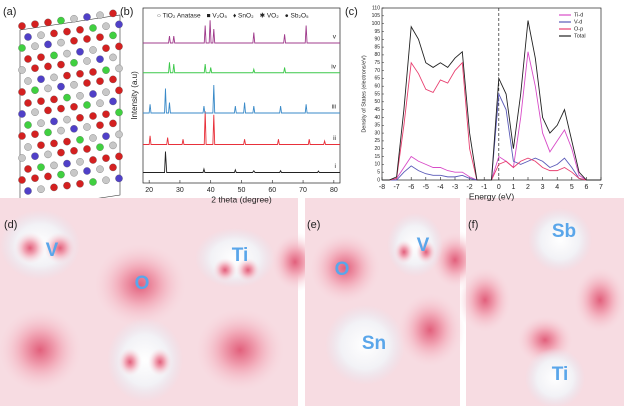 Image resolution: width=624 pixels, height=406 pixels. I want to click on y-tick-label: 55, so click(377, 94).